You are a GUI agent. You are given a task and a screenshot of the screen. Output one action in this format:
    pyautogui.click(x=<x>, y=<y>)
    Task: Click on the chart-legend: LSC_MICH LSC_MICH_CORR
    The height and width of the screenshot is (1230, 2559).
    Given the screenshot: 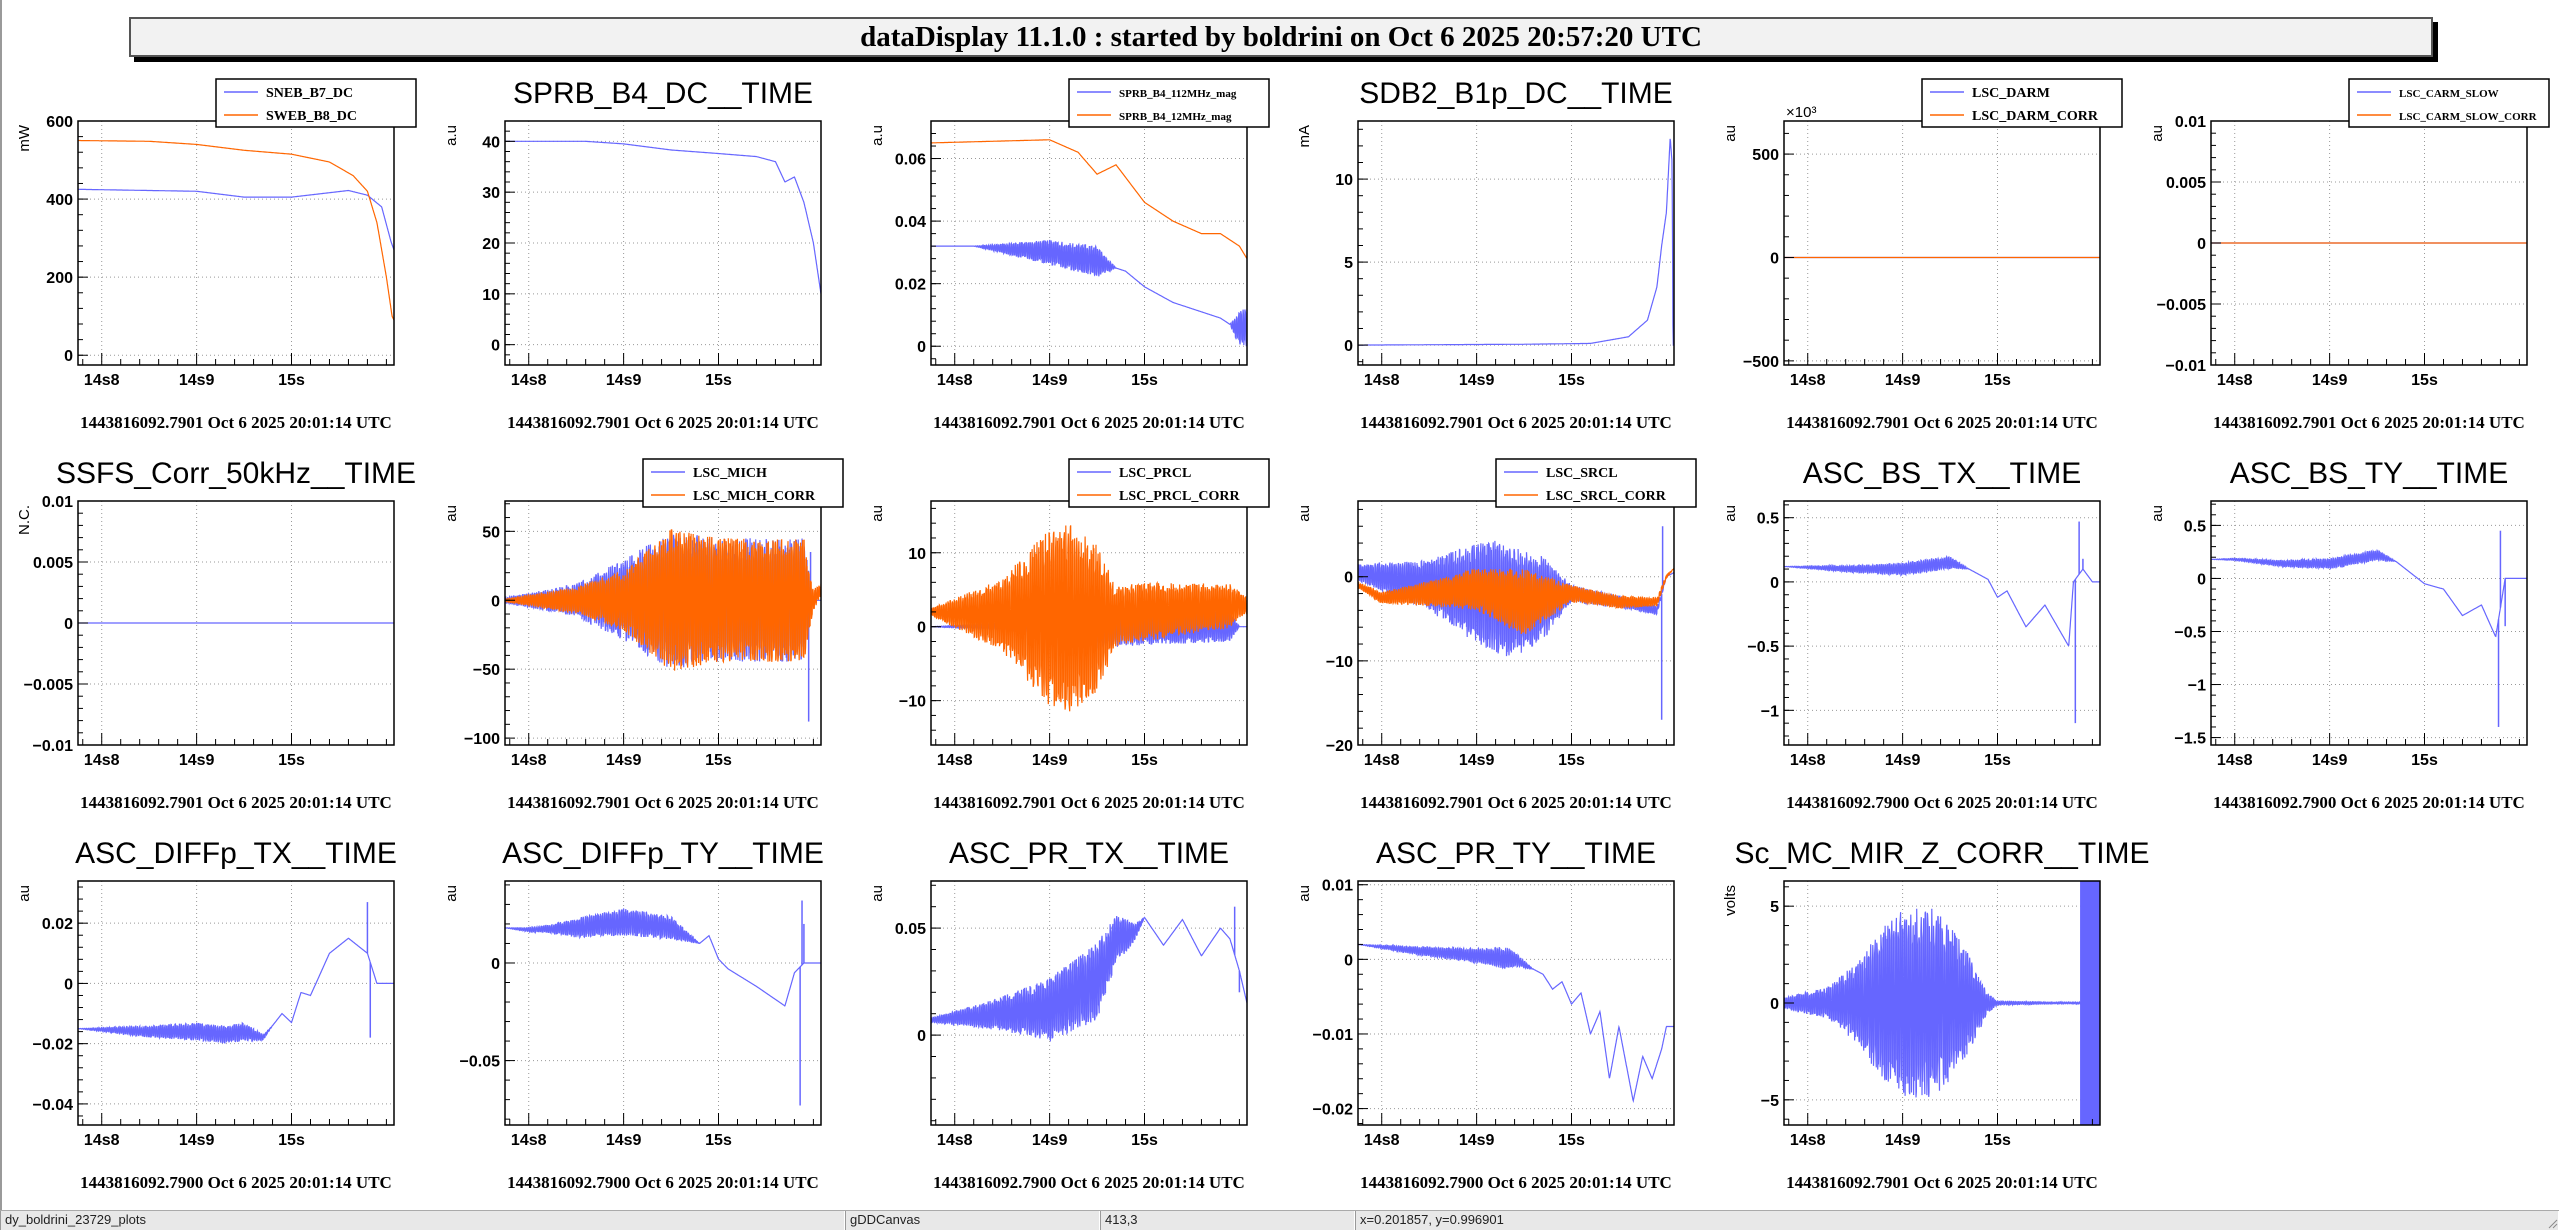 What is the action you would take?
    pyautogui.click(x=743, y=483)
    